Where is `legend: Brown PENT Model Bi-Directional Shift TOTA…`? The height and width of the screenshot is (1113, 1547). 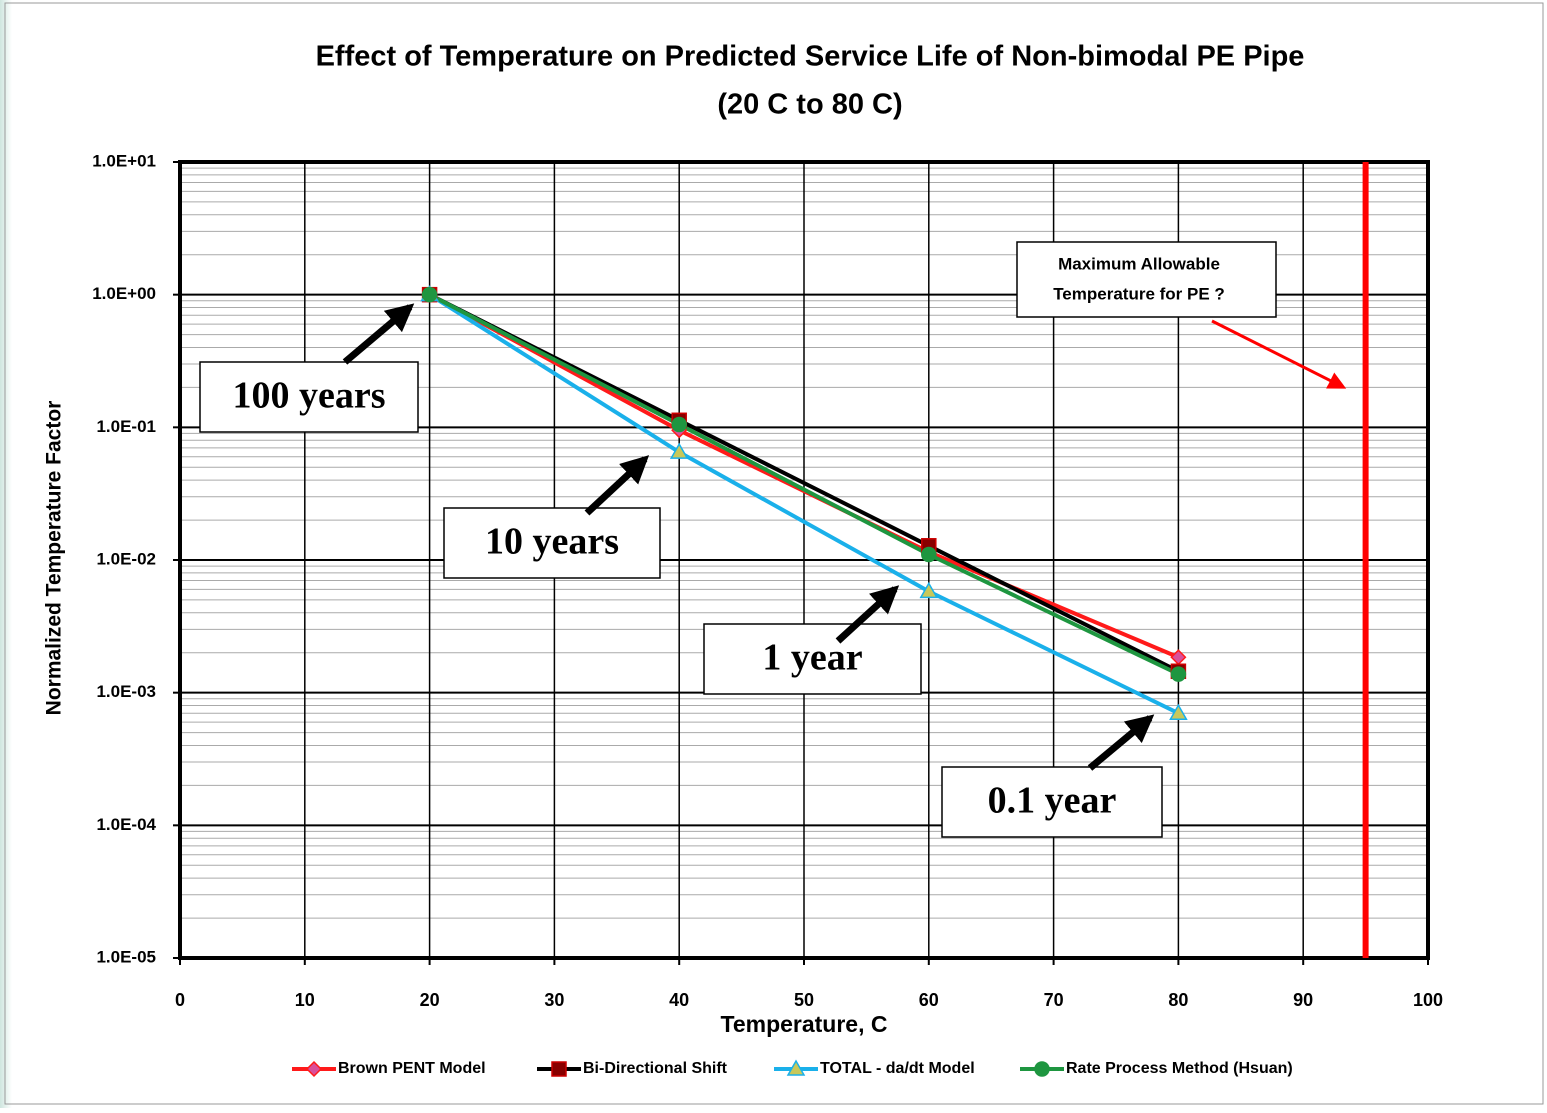 legend: Brown PENT Model Bi-Directional Shift TOTA… is located at coordinates (792, 1068).